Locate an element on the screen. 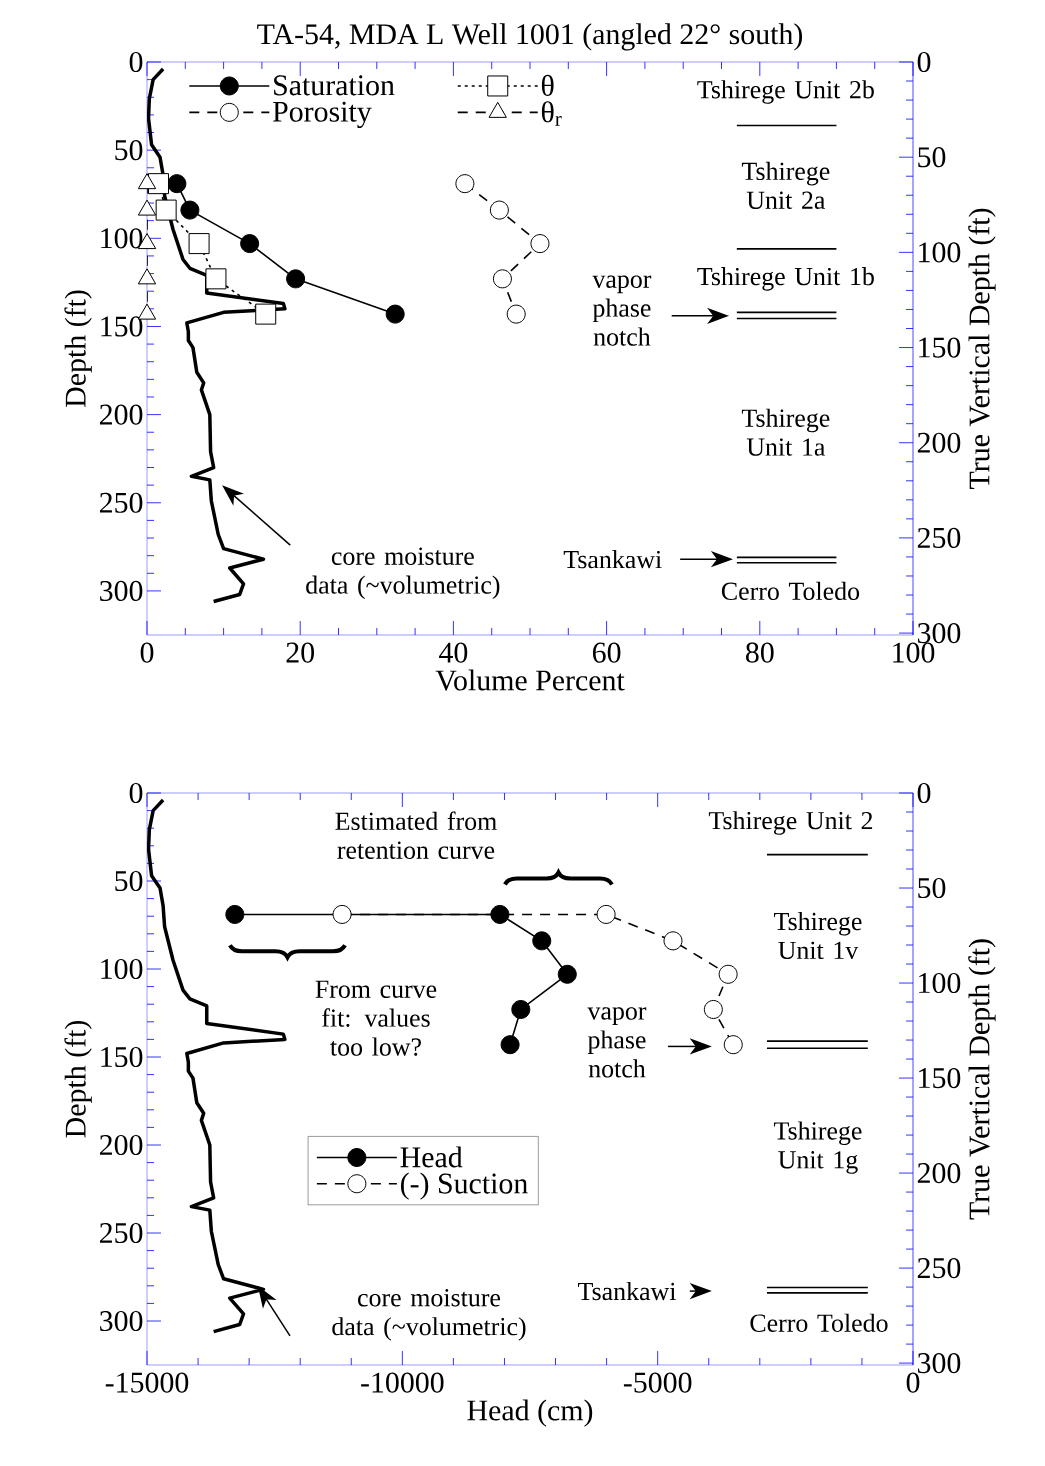 This screenshot has height=1466, width=1045. x-tick-label: 0 is located at coordinates (913, 1382).